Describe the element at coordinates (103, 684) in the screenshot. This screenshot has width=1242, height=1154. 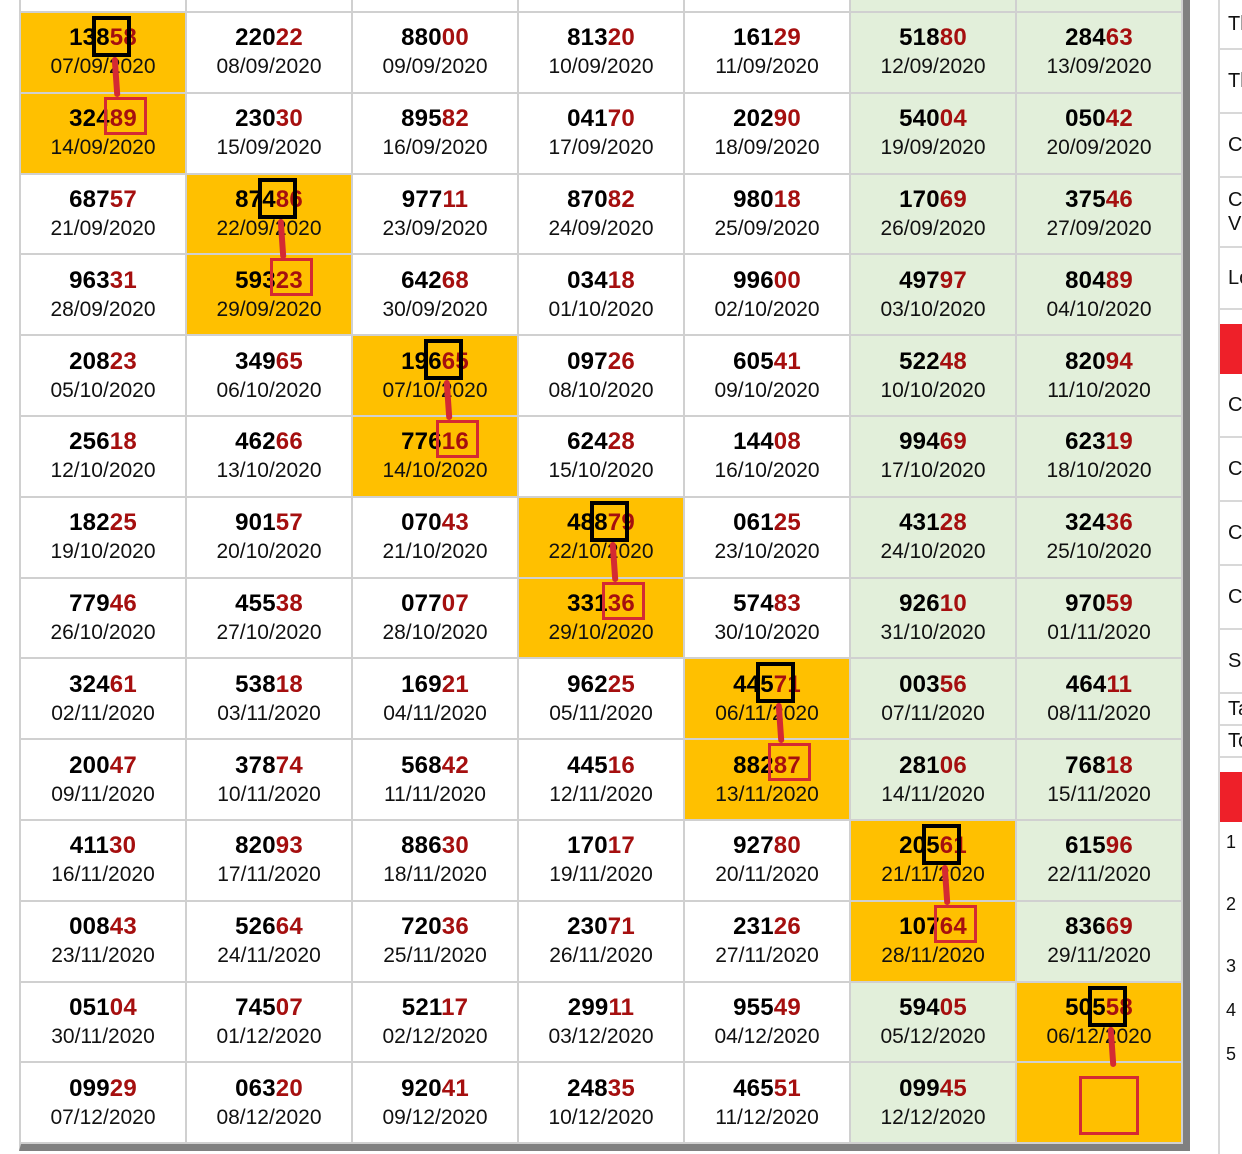
I see `result-number: 32461` at that location.